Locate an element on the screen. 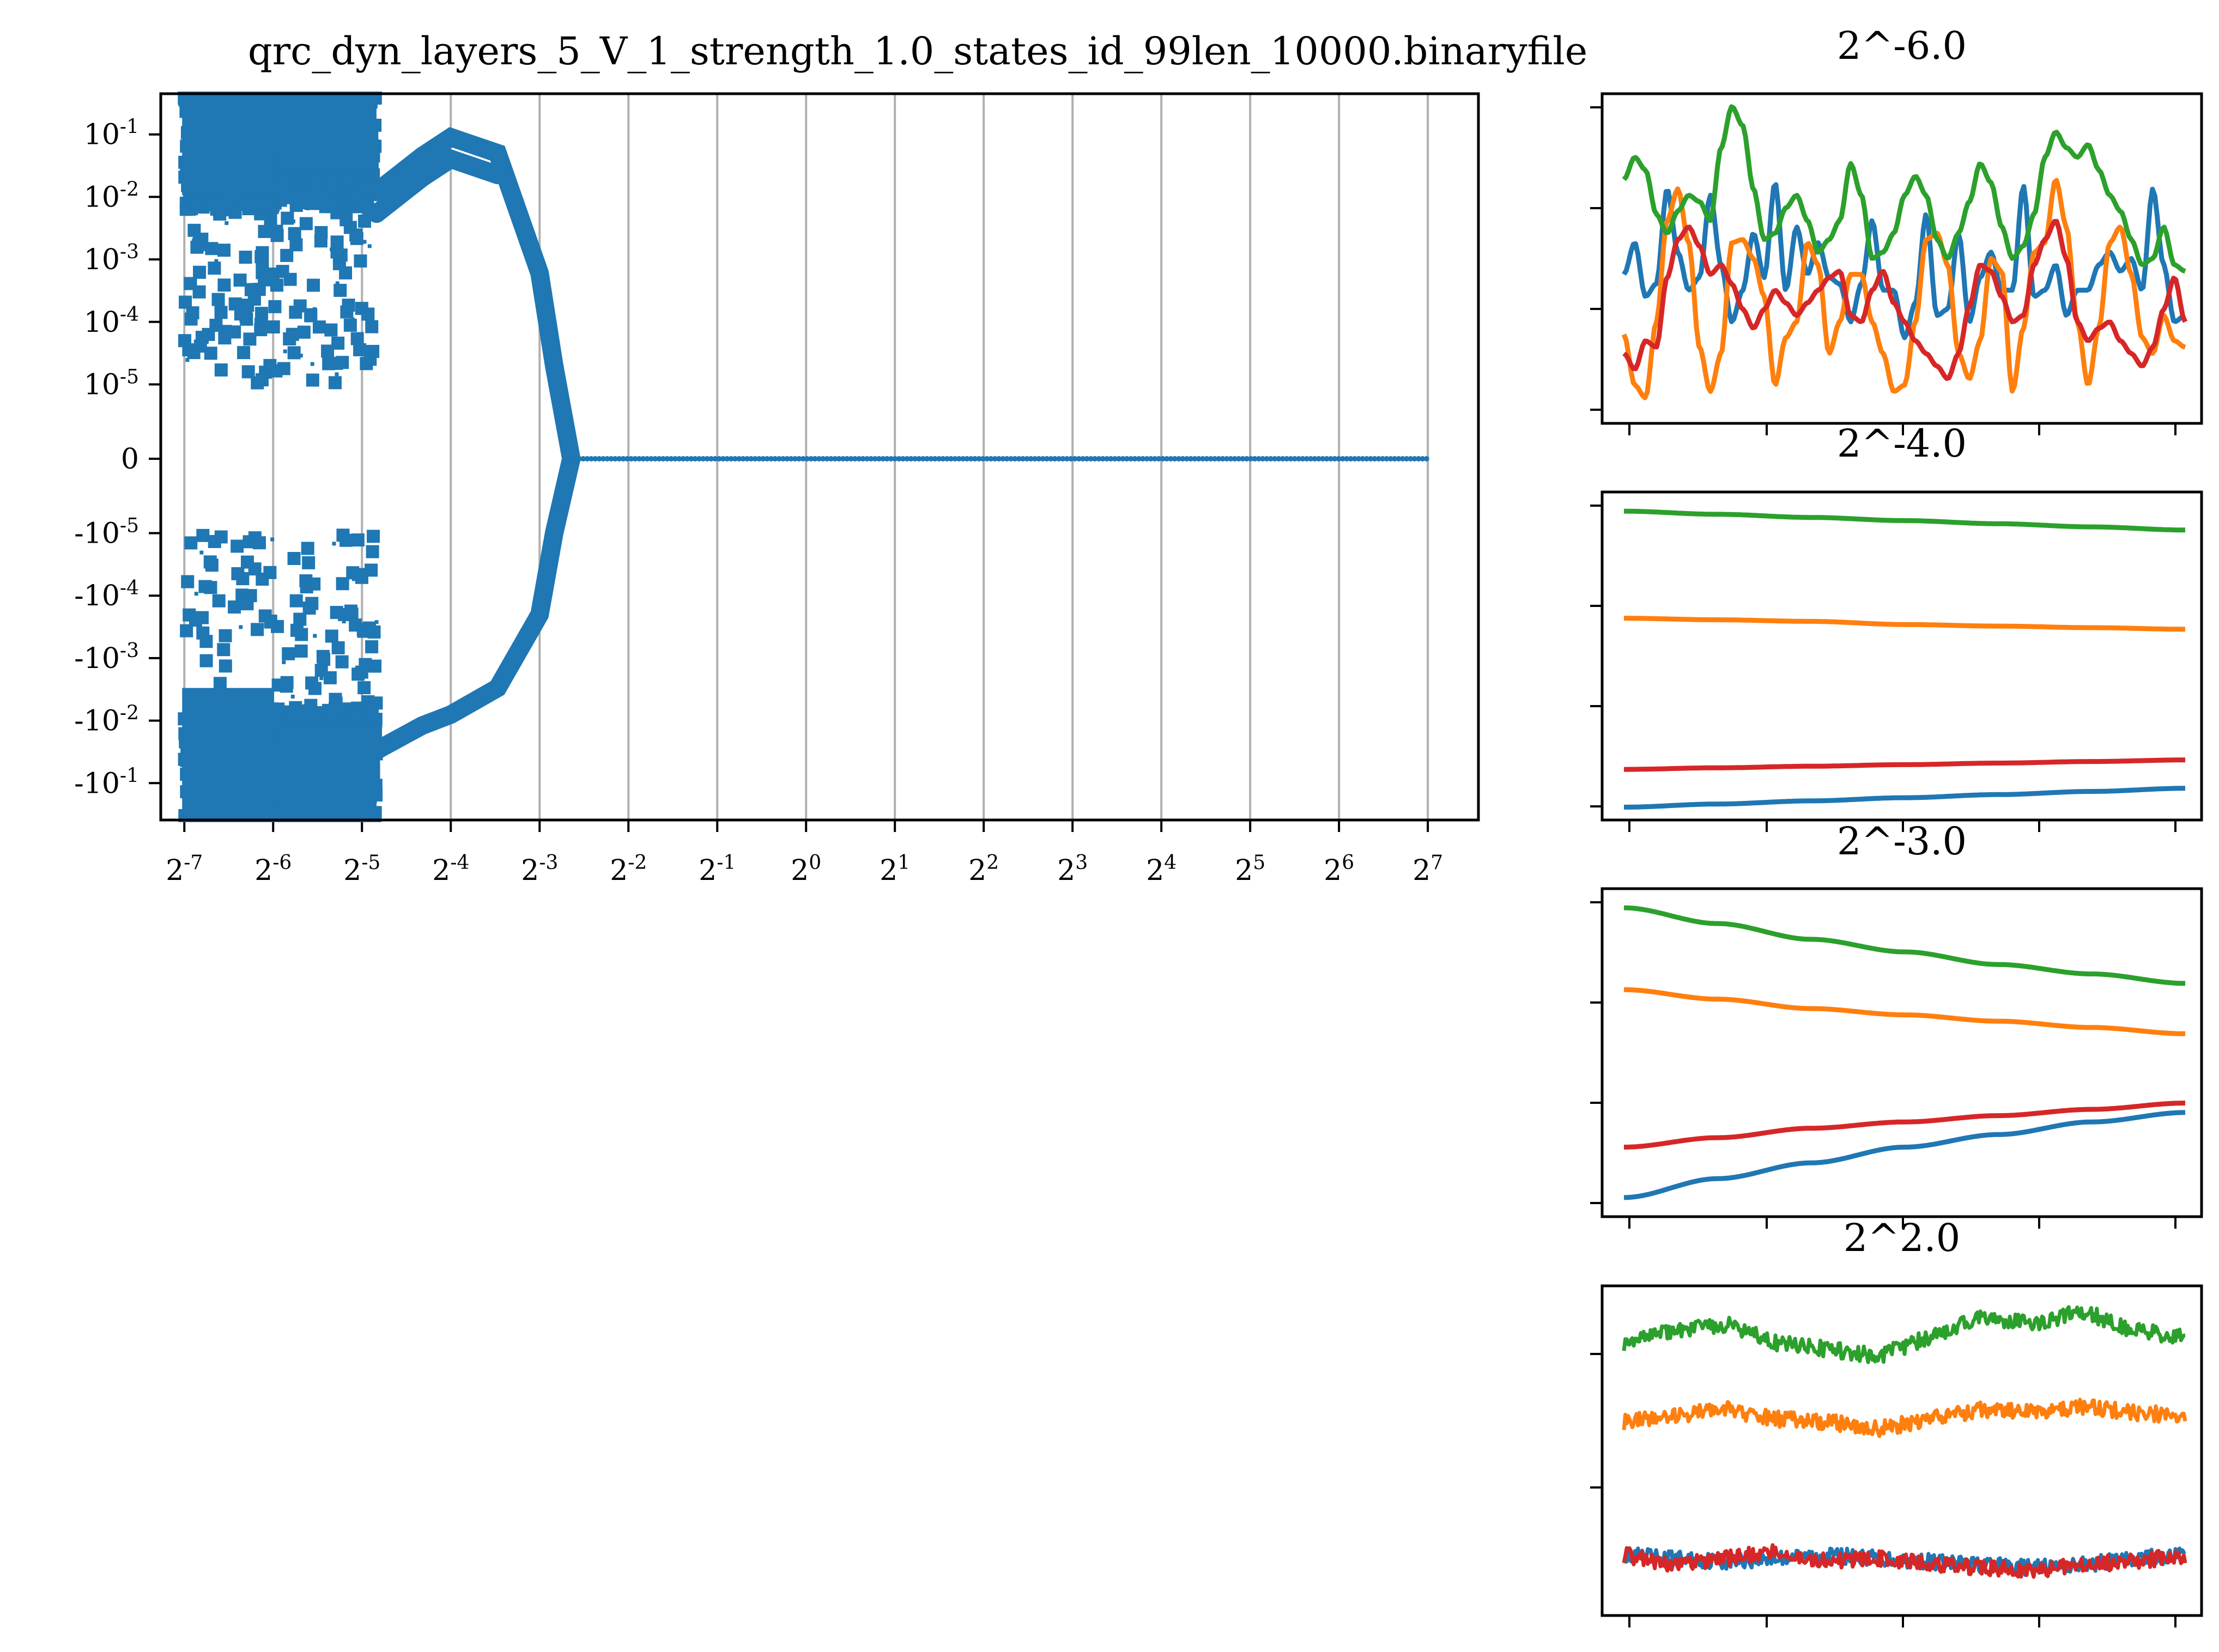 This screenshot has height=1652, width=2219. y-tick-label: 10-3 is located at coordinates (111, 259).